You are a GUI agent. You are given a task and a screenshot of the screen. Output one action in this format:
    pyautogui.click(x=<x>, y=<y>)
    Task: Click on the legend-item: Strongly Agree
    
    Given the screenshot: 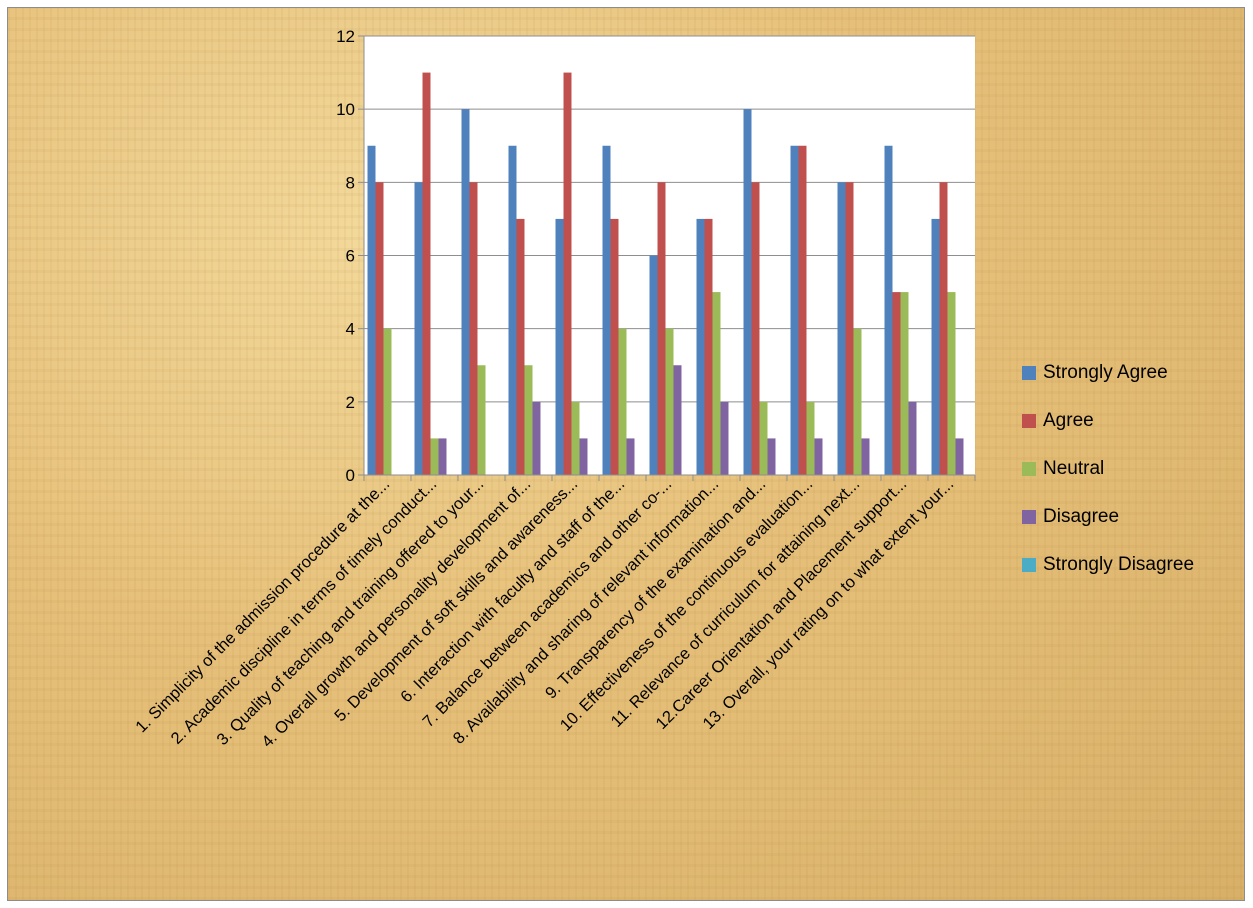 What is the action you would take?
    pyautogui.click(x=1108, y=373)
    